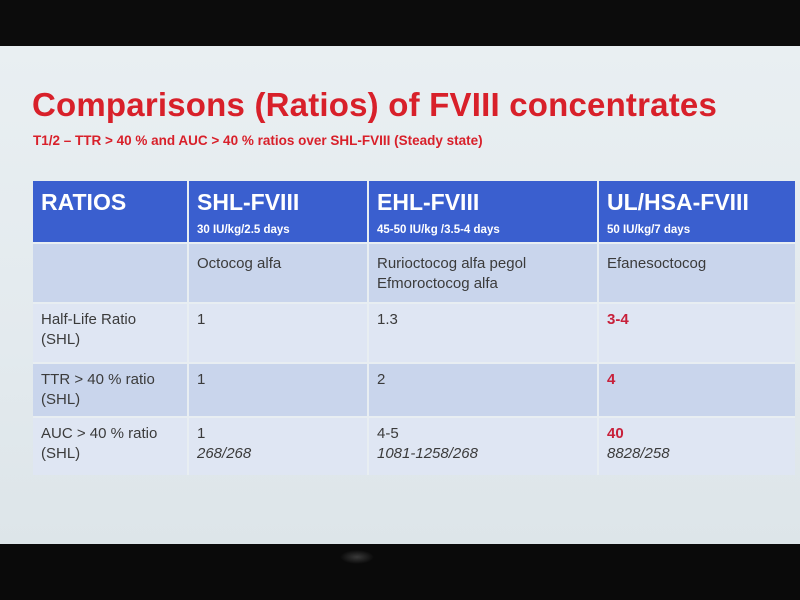 This screenshot has width=800, height=600. I want to click on header-label: SHL-FVIII, so click(248, 202).